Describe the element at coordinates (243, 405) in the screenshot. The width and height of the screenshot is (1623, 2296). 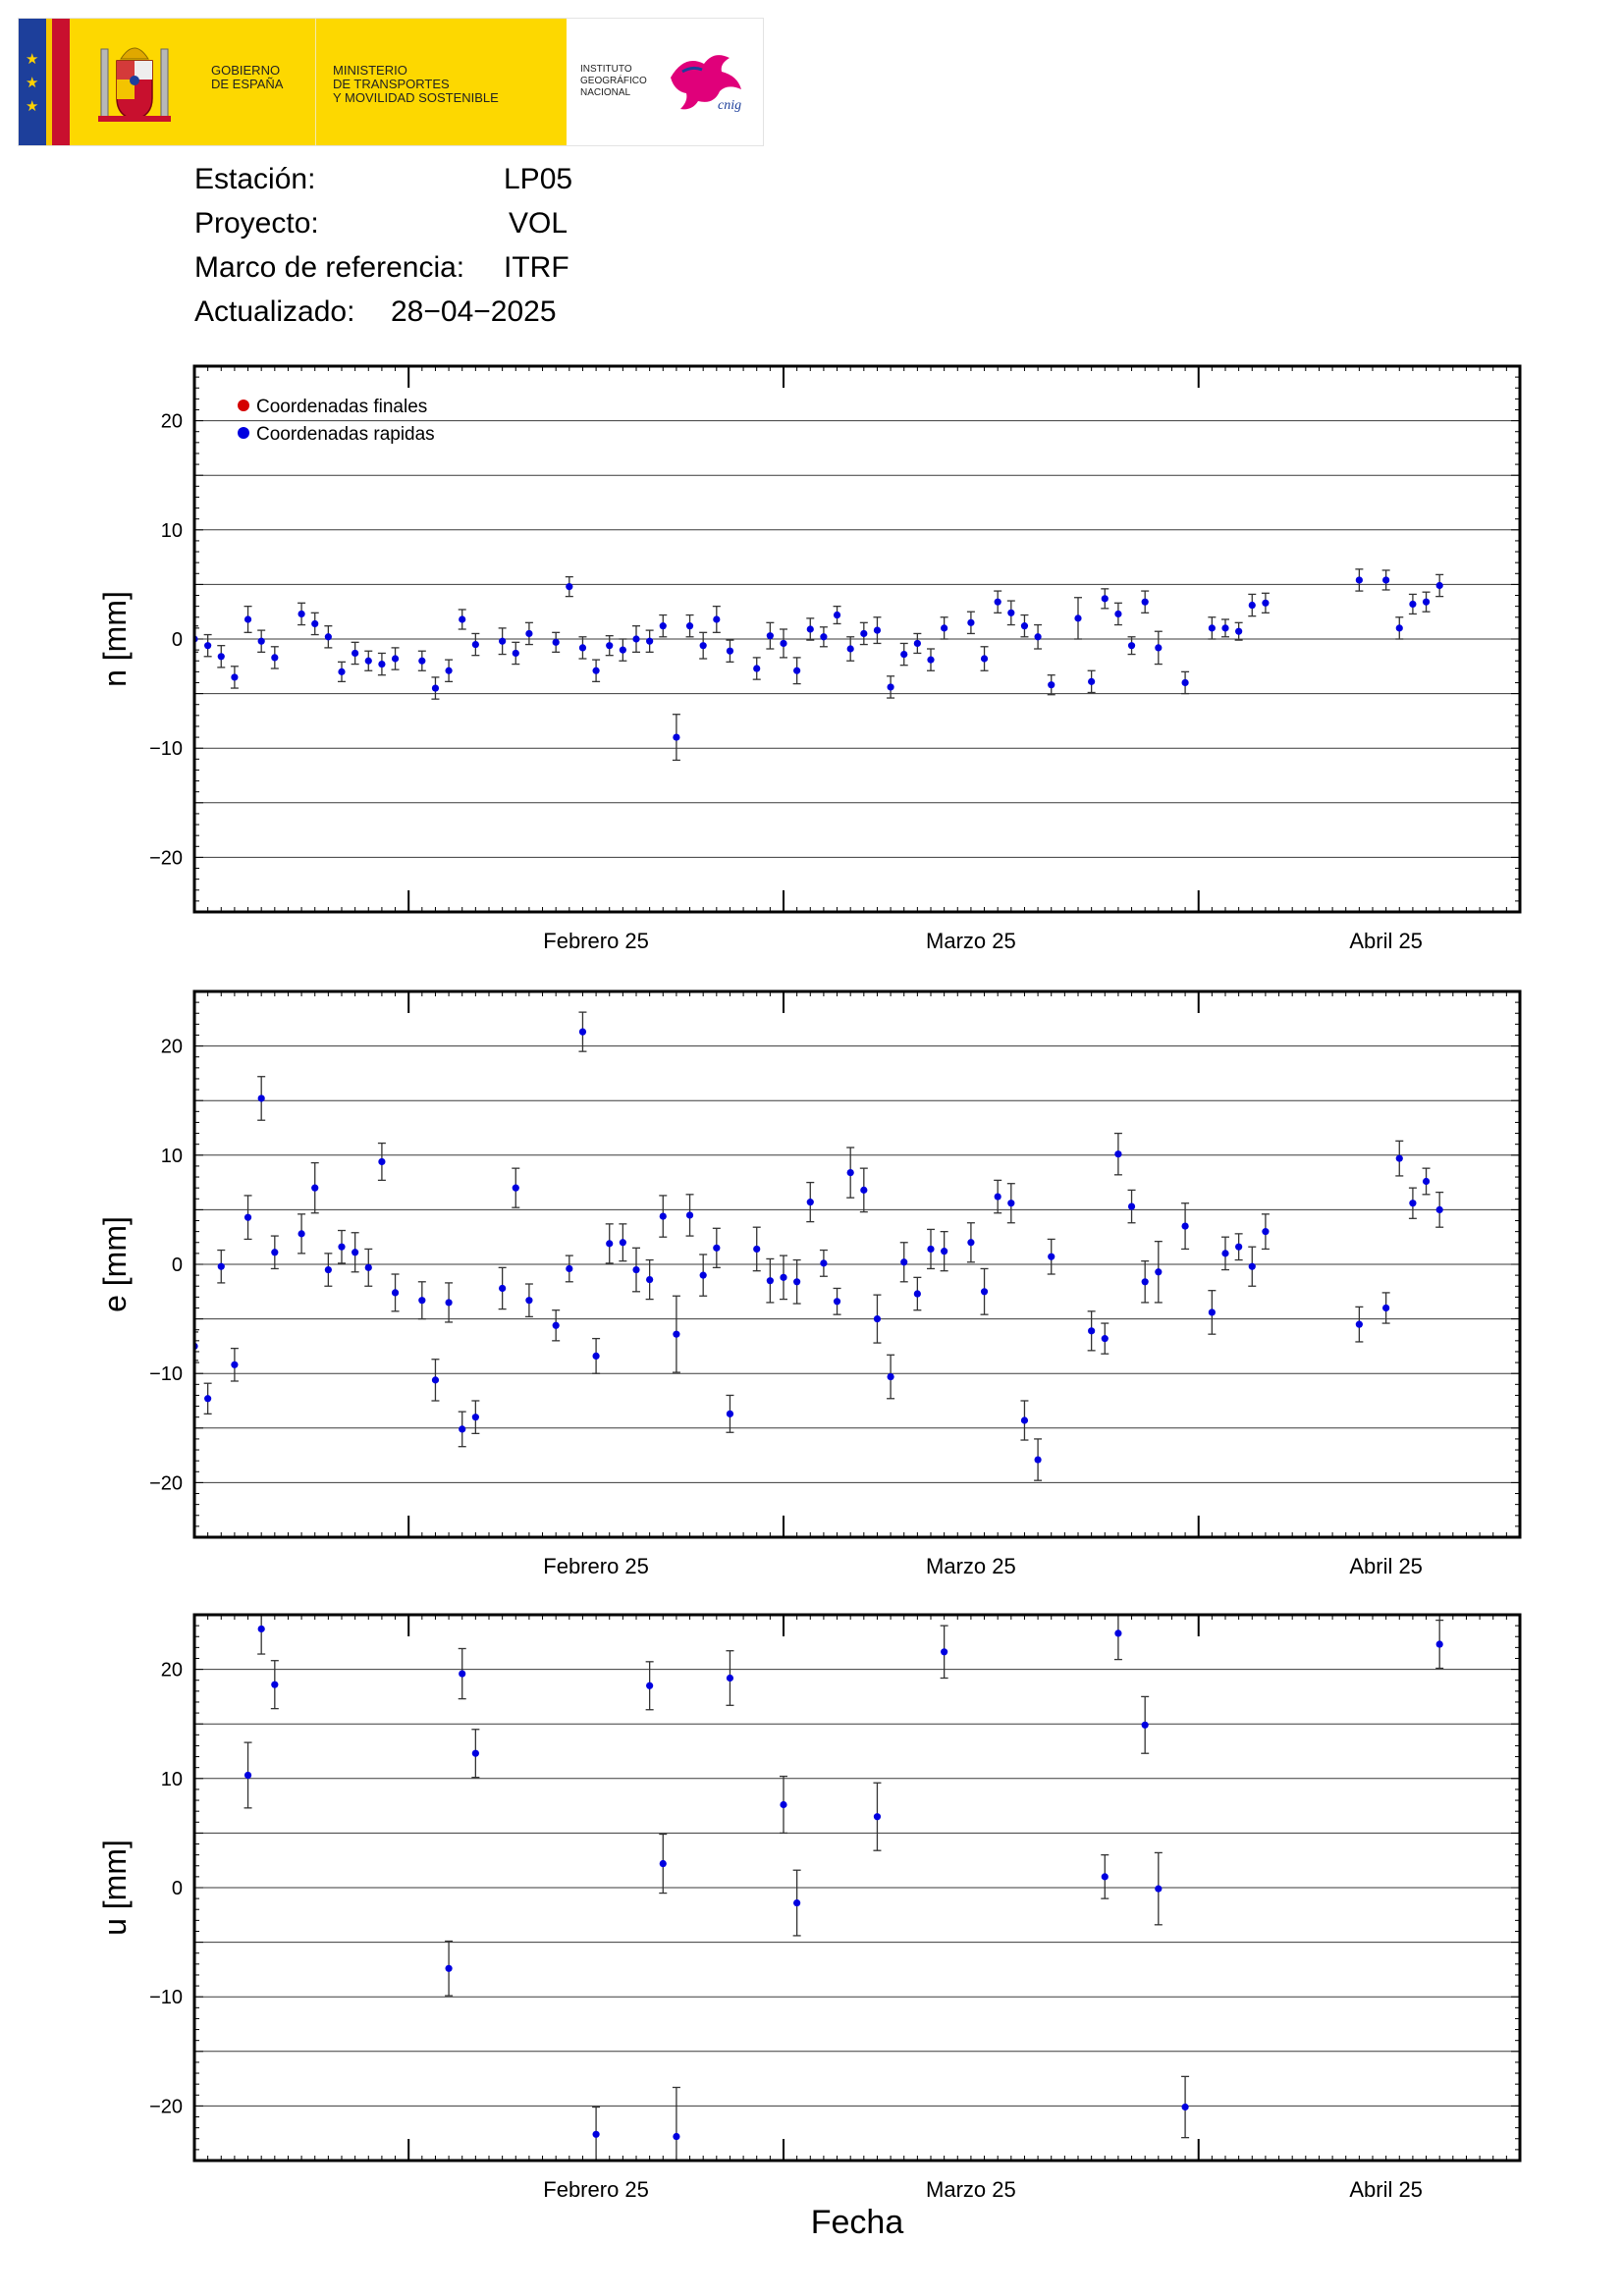
I see `legend-marker` at that location.